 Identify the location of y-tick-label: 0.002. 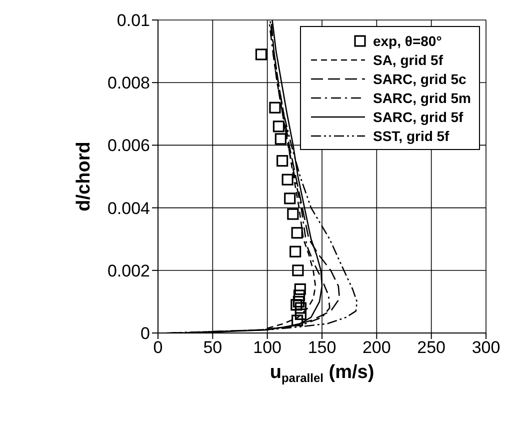
(128, 270).